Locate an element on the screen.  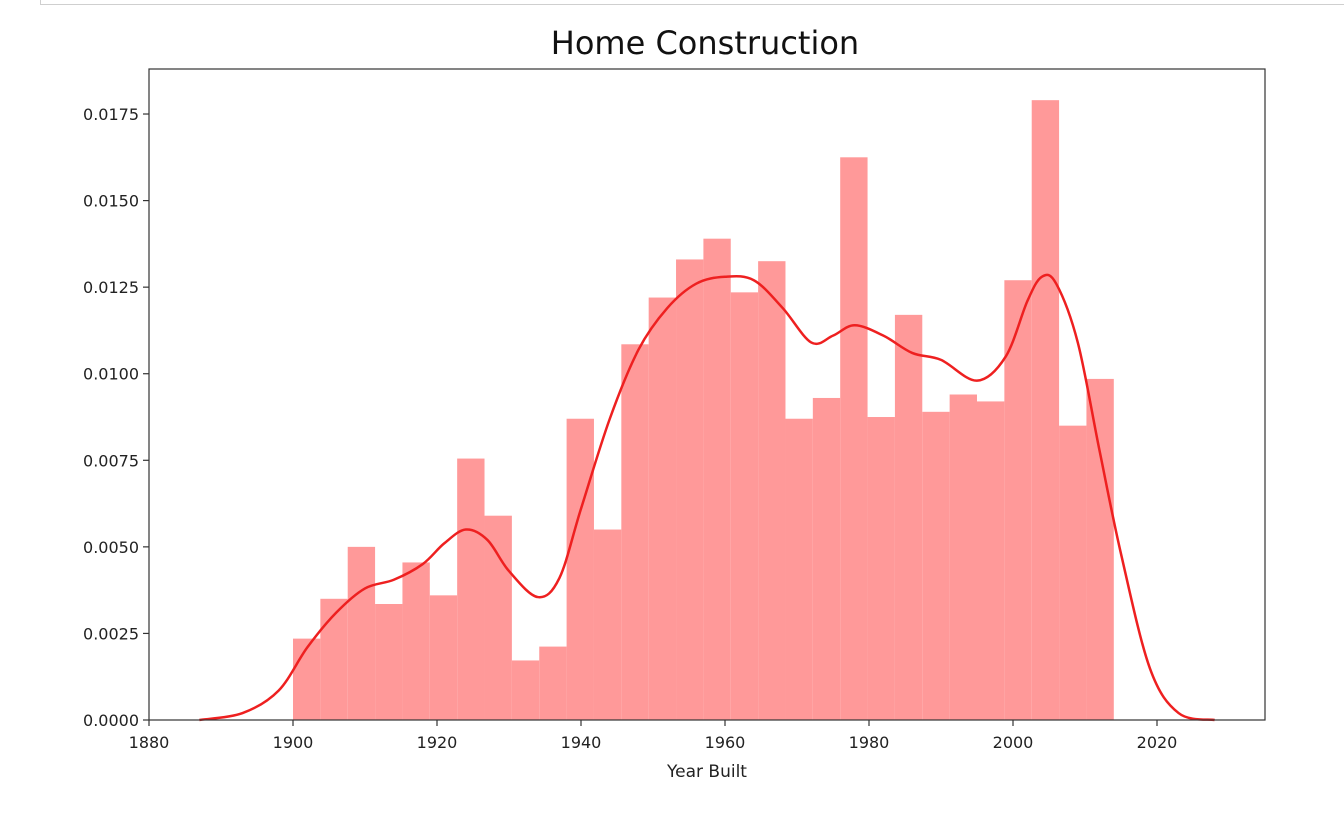
x-tick-label: 1880 is located at coordinates (149, 742).